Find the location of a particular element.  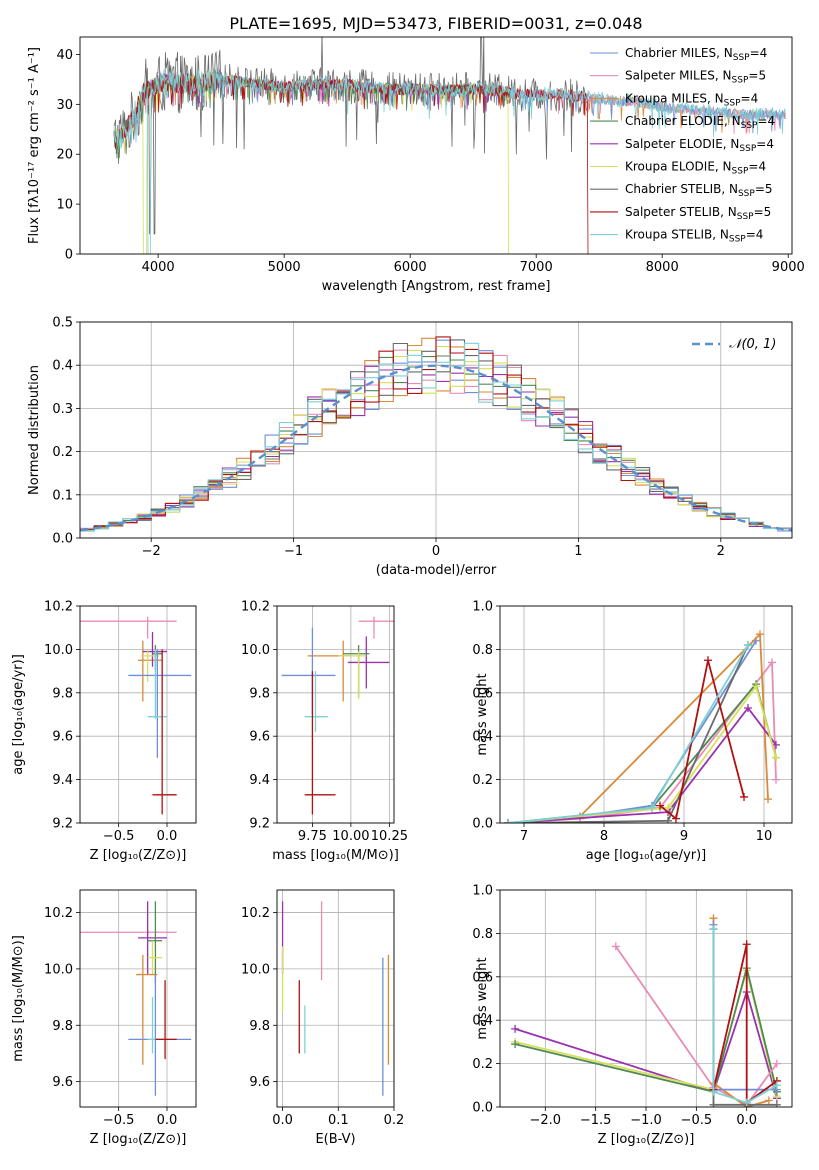

legend-entry: Salpeter MILES, NSSP=5 is located at coordinates (695, 77).